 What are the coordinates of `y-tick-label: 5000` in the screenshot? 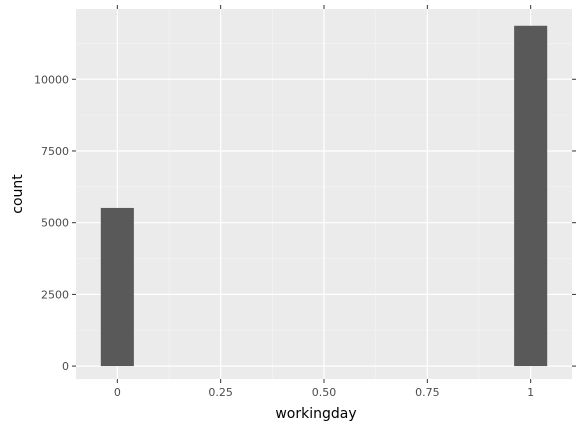 It's located at (55, 223).